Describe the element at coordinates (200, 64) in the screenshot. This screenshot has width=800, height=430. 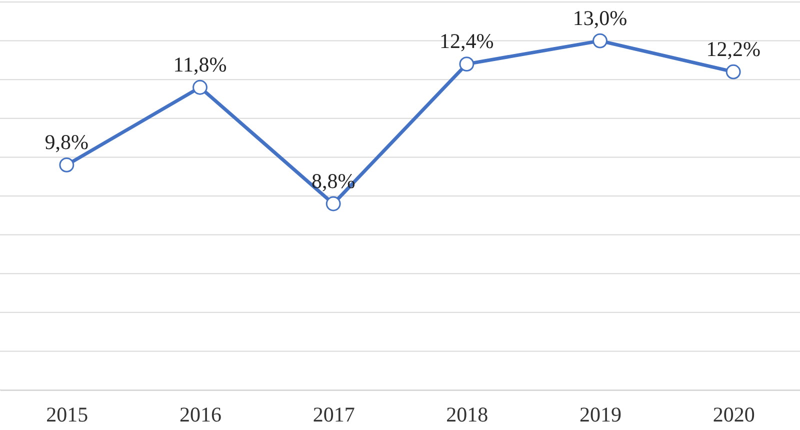
I see `data-label: 11,8%` at that location.